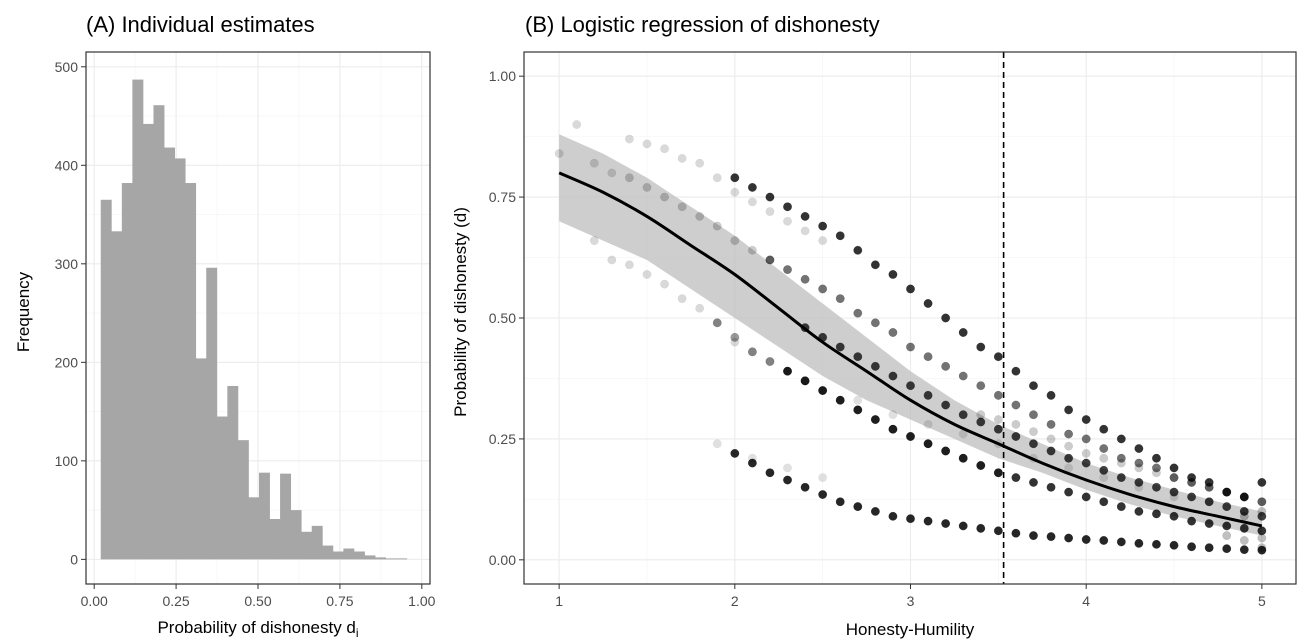  Describe the element at coordinates (67, 67) in the screenshot. I see `panel-a-y-tick-label: 500` at that location.